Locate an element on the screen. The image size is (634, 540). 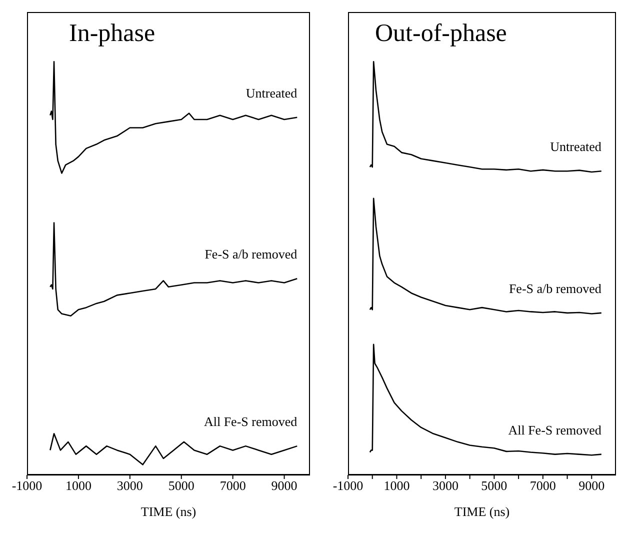
chart-title: Out-of-phase is located at coordinates (441, 34).